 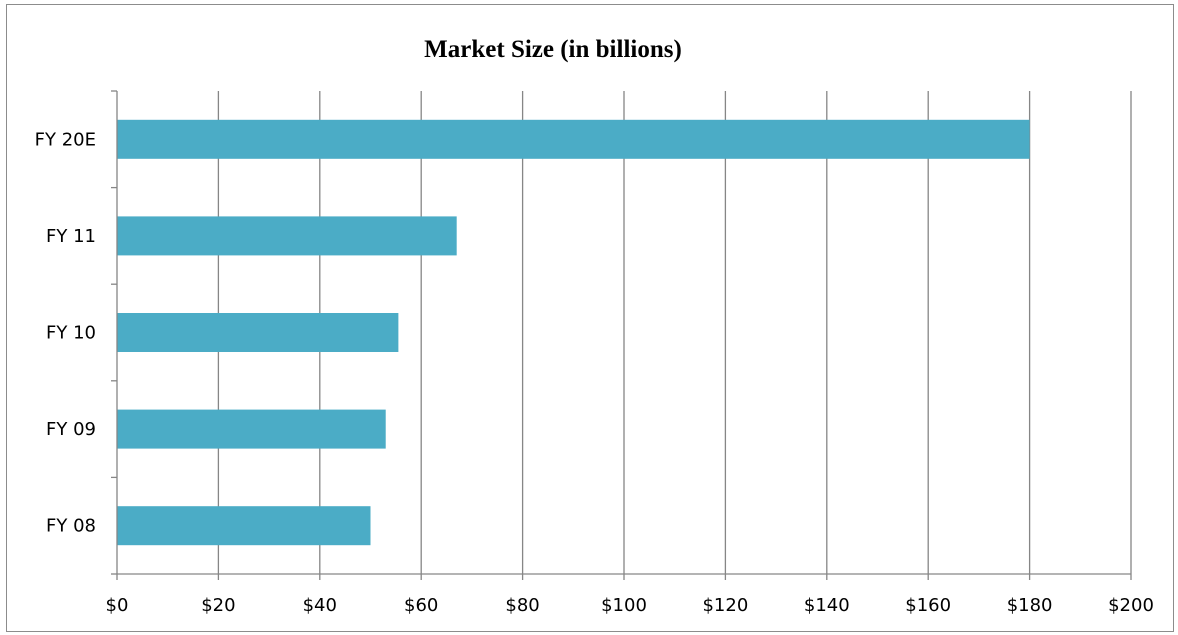 I want to click on x-tick-label-9: $180, so click(x=1030, y=605).